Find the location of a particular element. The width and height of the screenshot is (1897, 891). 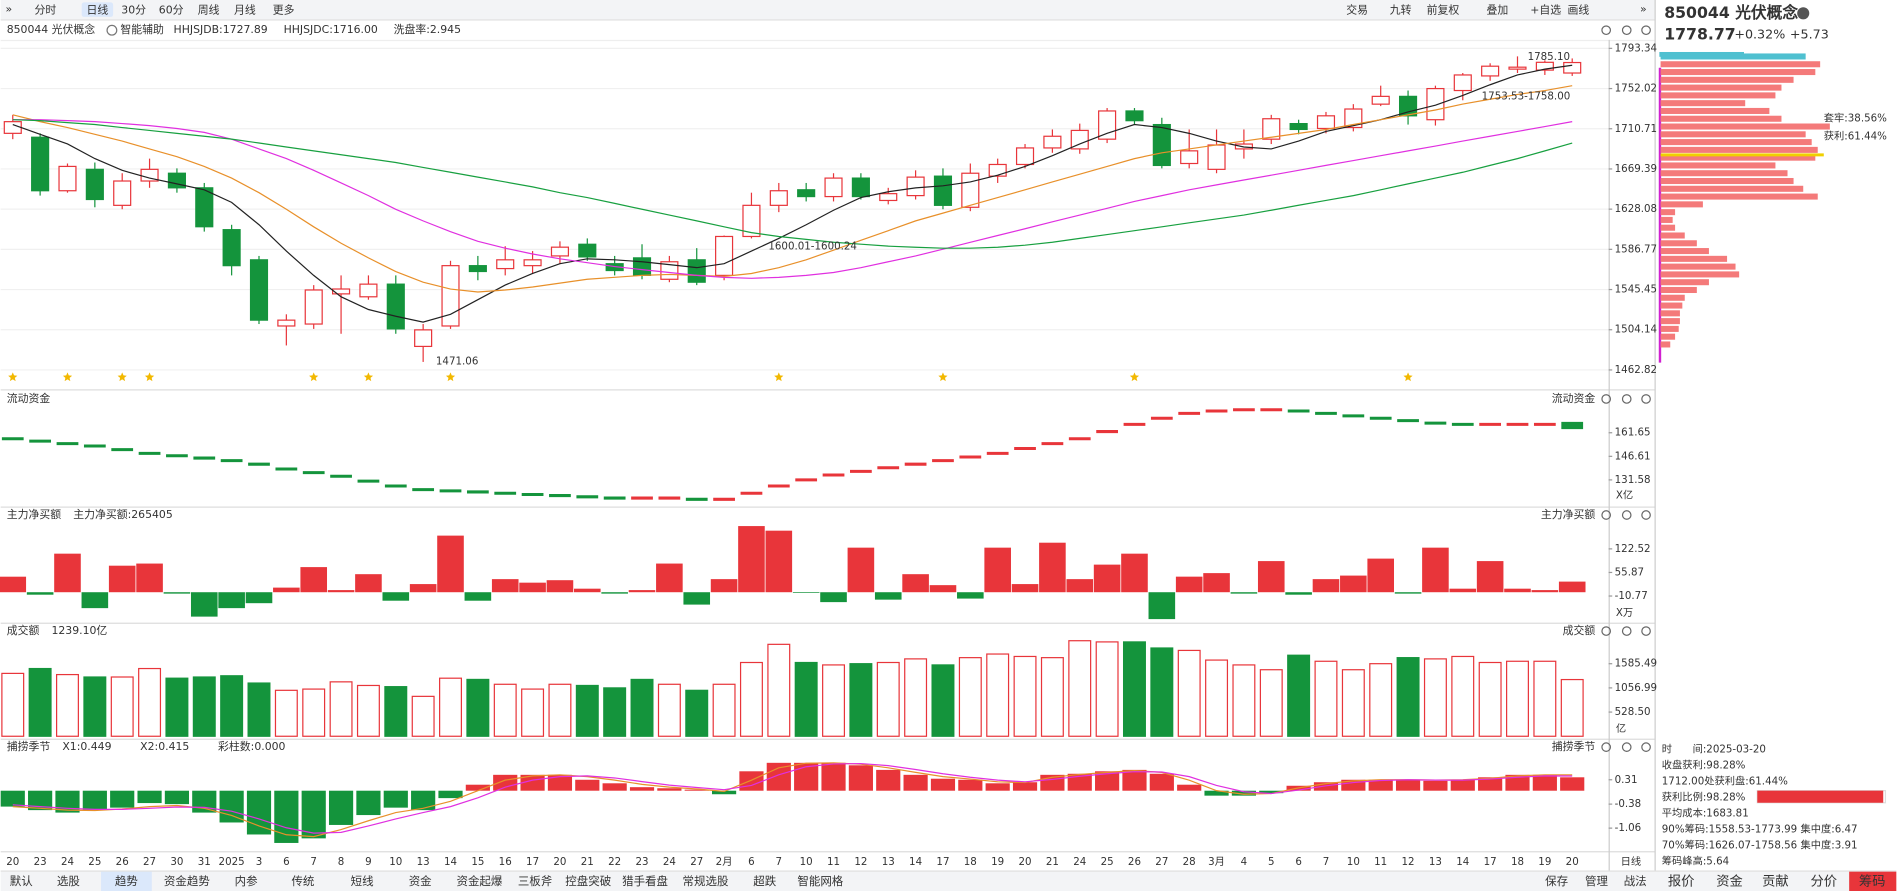

bottom-tab: 控盘突破 is located at coordinates (588, 881).